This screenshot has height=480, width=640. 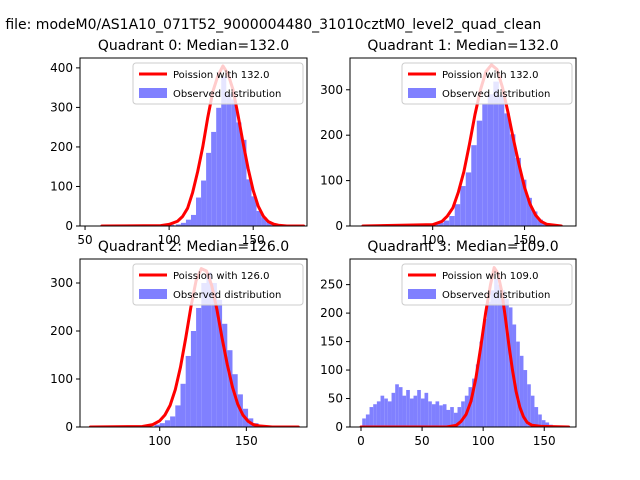 I want to click on legend: Poission with 109.0 Observed distribution, so click(x=487, y=284).